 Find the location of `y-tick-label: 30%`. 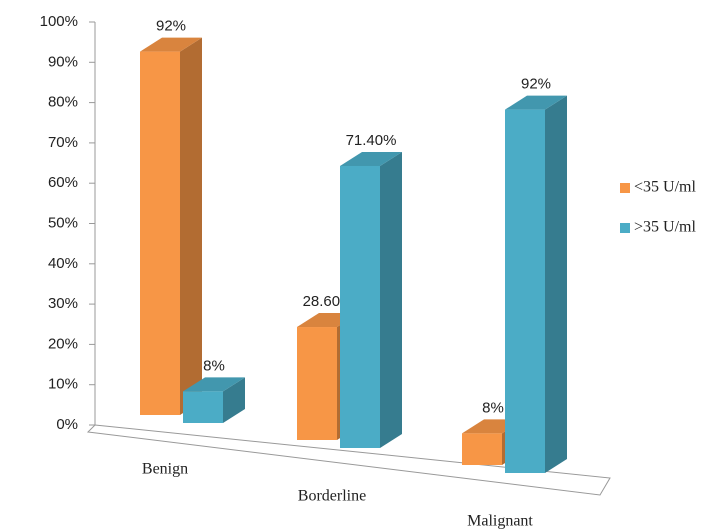

y-tick-label: 30% is located at coordinates (63, 303).